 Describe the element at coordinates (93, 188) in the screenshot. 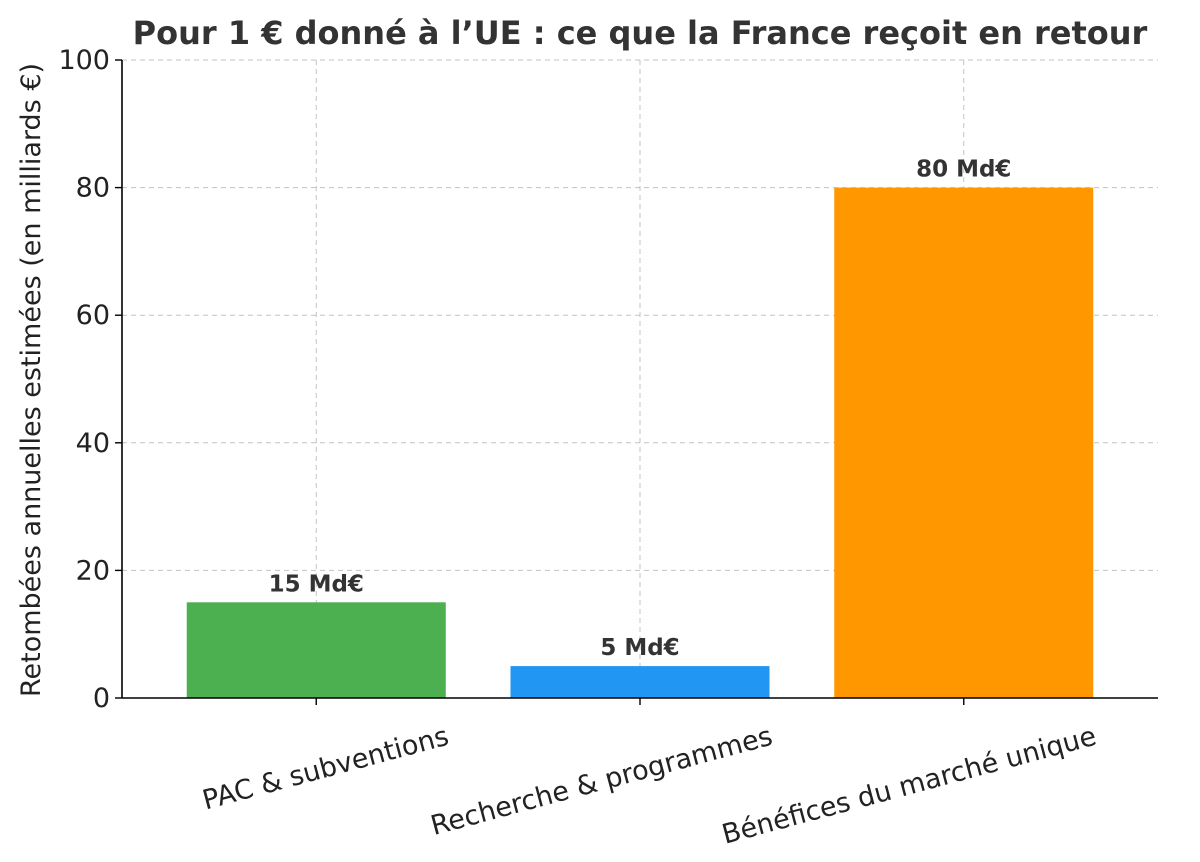

I see `y-tick-label: 80` at that location.